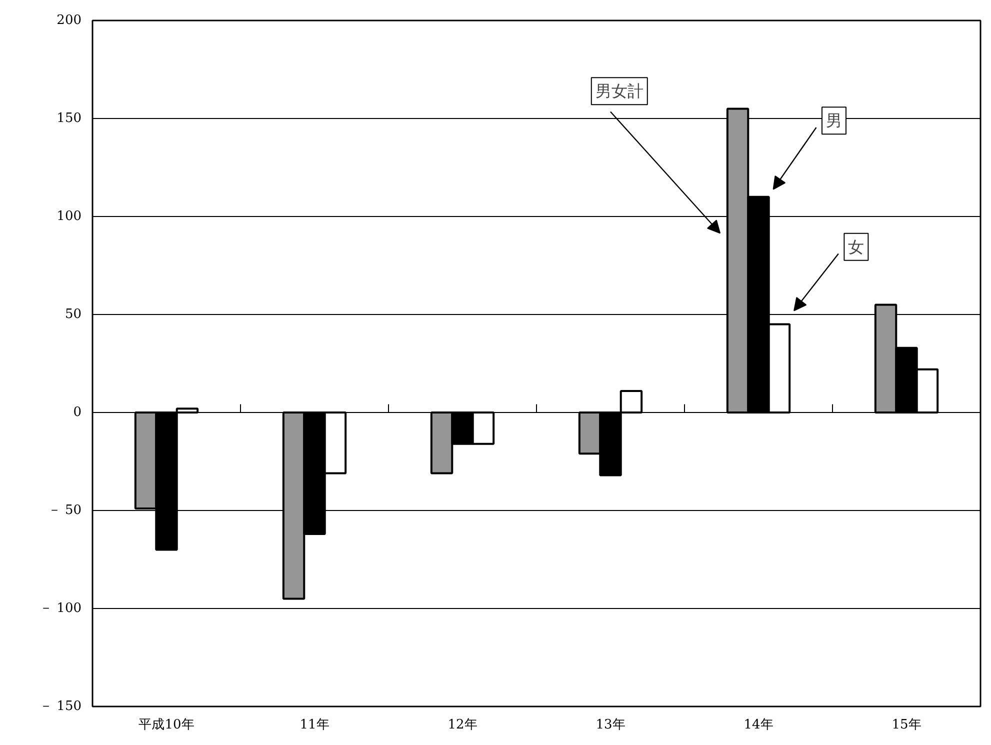 Image resolution: width=991 pixels, height=745 pixels. What do you see at coordinates (166, 725) in the screenshot?
I see `x-tick-label: 平成10年` at bounding box center [166, 725].